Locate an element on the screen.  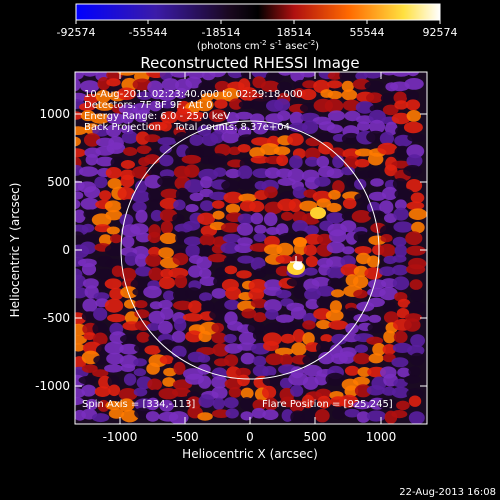
y-tick-label: -500 is located at coordinates (56, 318).